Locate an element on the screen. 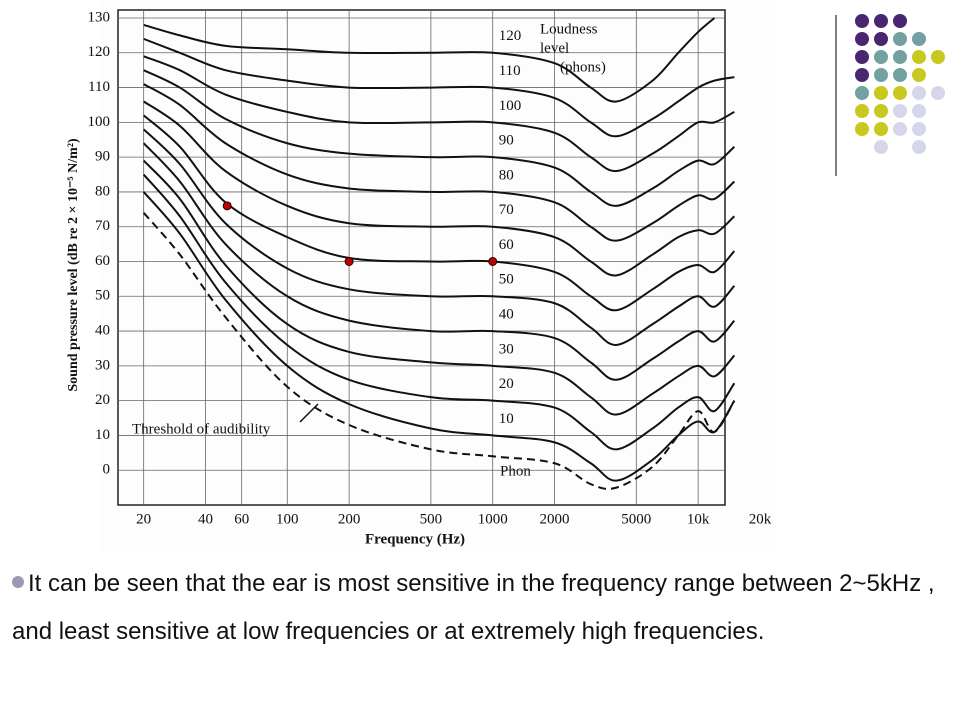 The width and height of the screenshot is (960, 720). y-tick-label: 130 is located at coordinates (99, 17).